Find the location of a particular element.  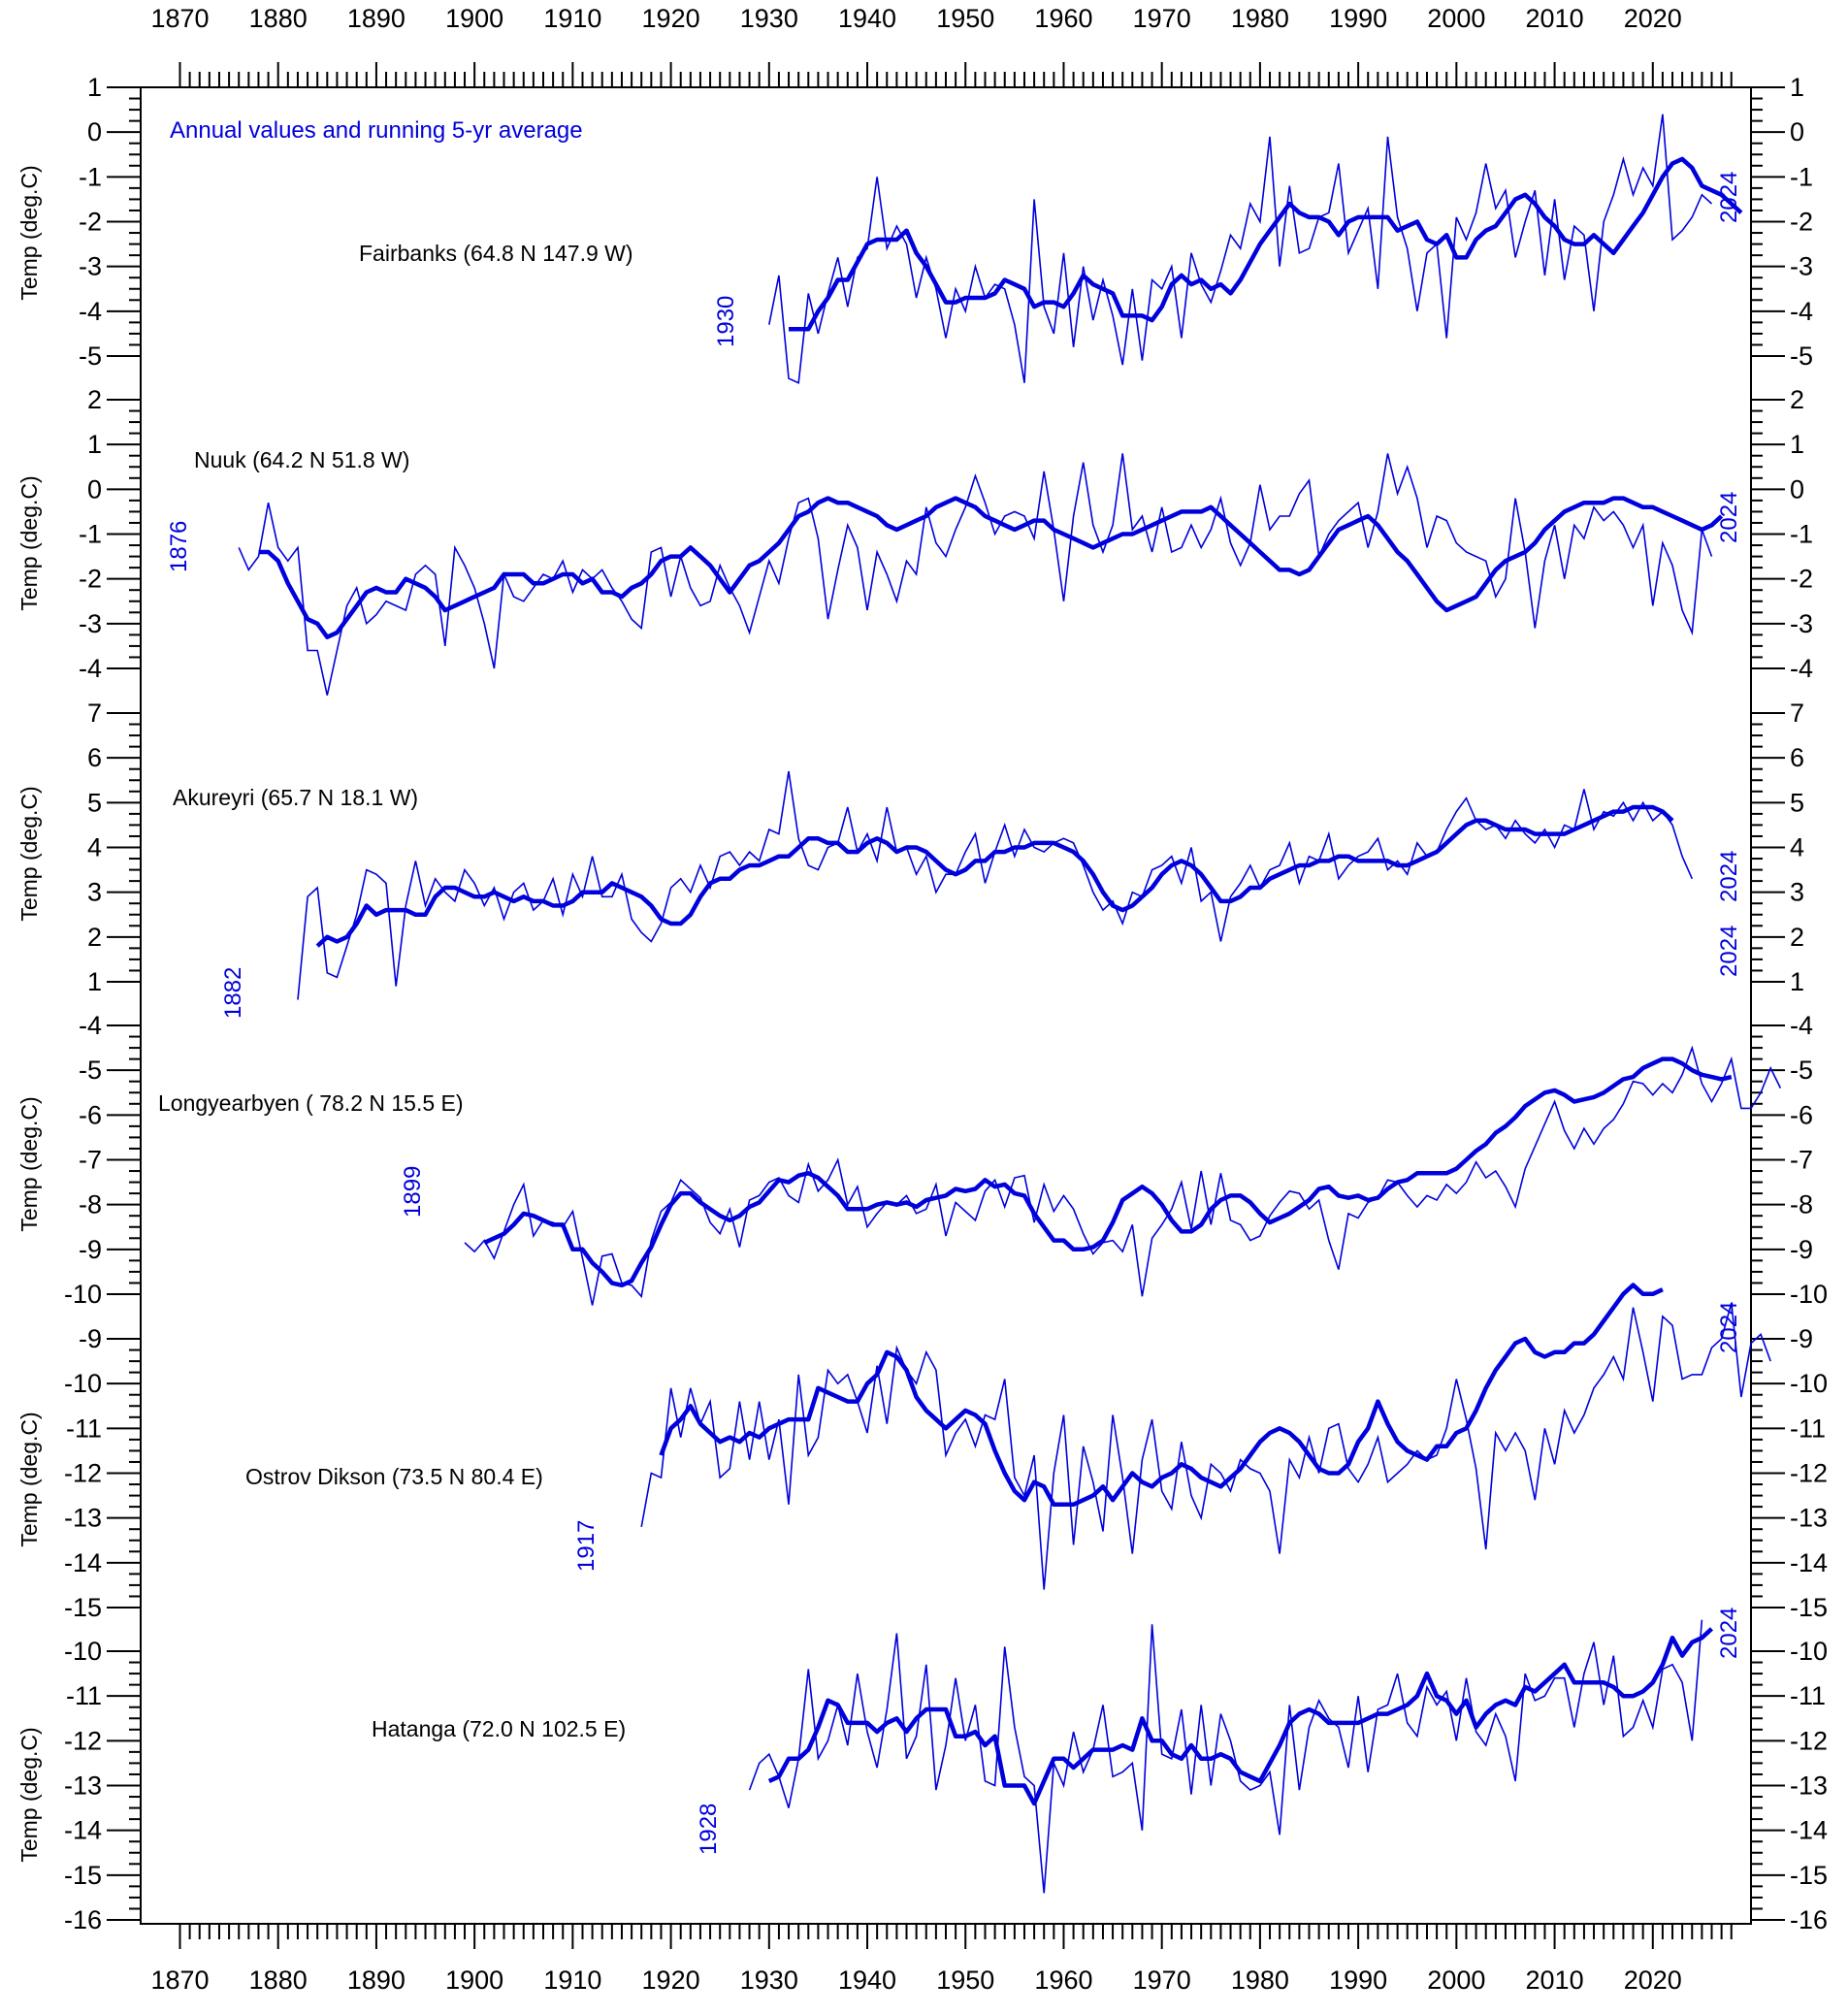

x-tick-label-top: 2010 is located at coordinates (1555, 18).